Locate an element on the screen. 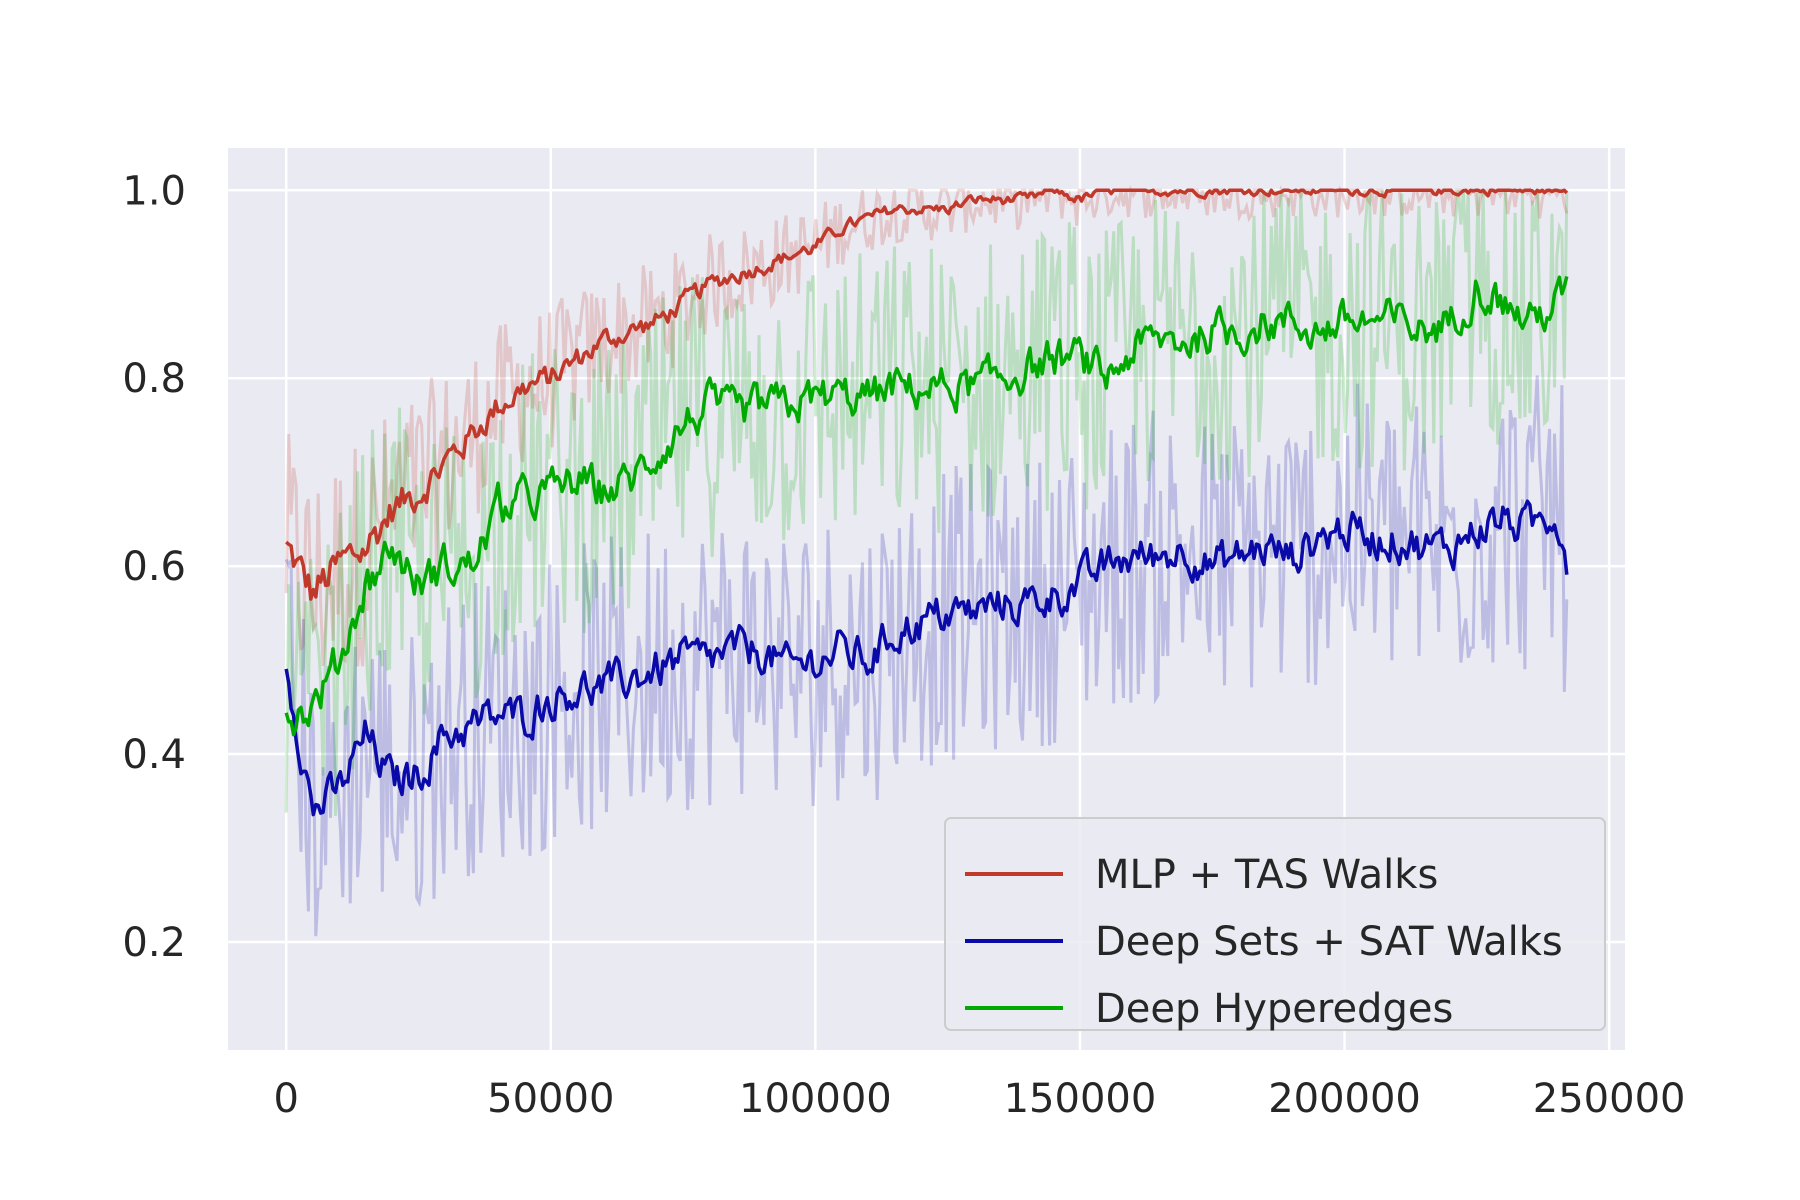  y-tick-label: 1.0 is located at coordinates (154, 191).